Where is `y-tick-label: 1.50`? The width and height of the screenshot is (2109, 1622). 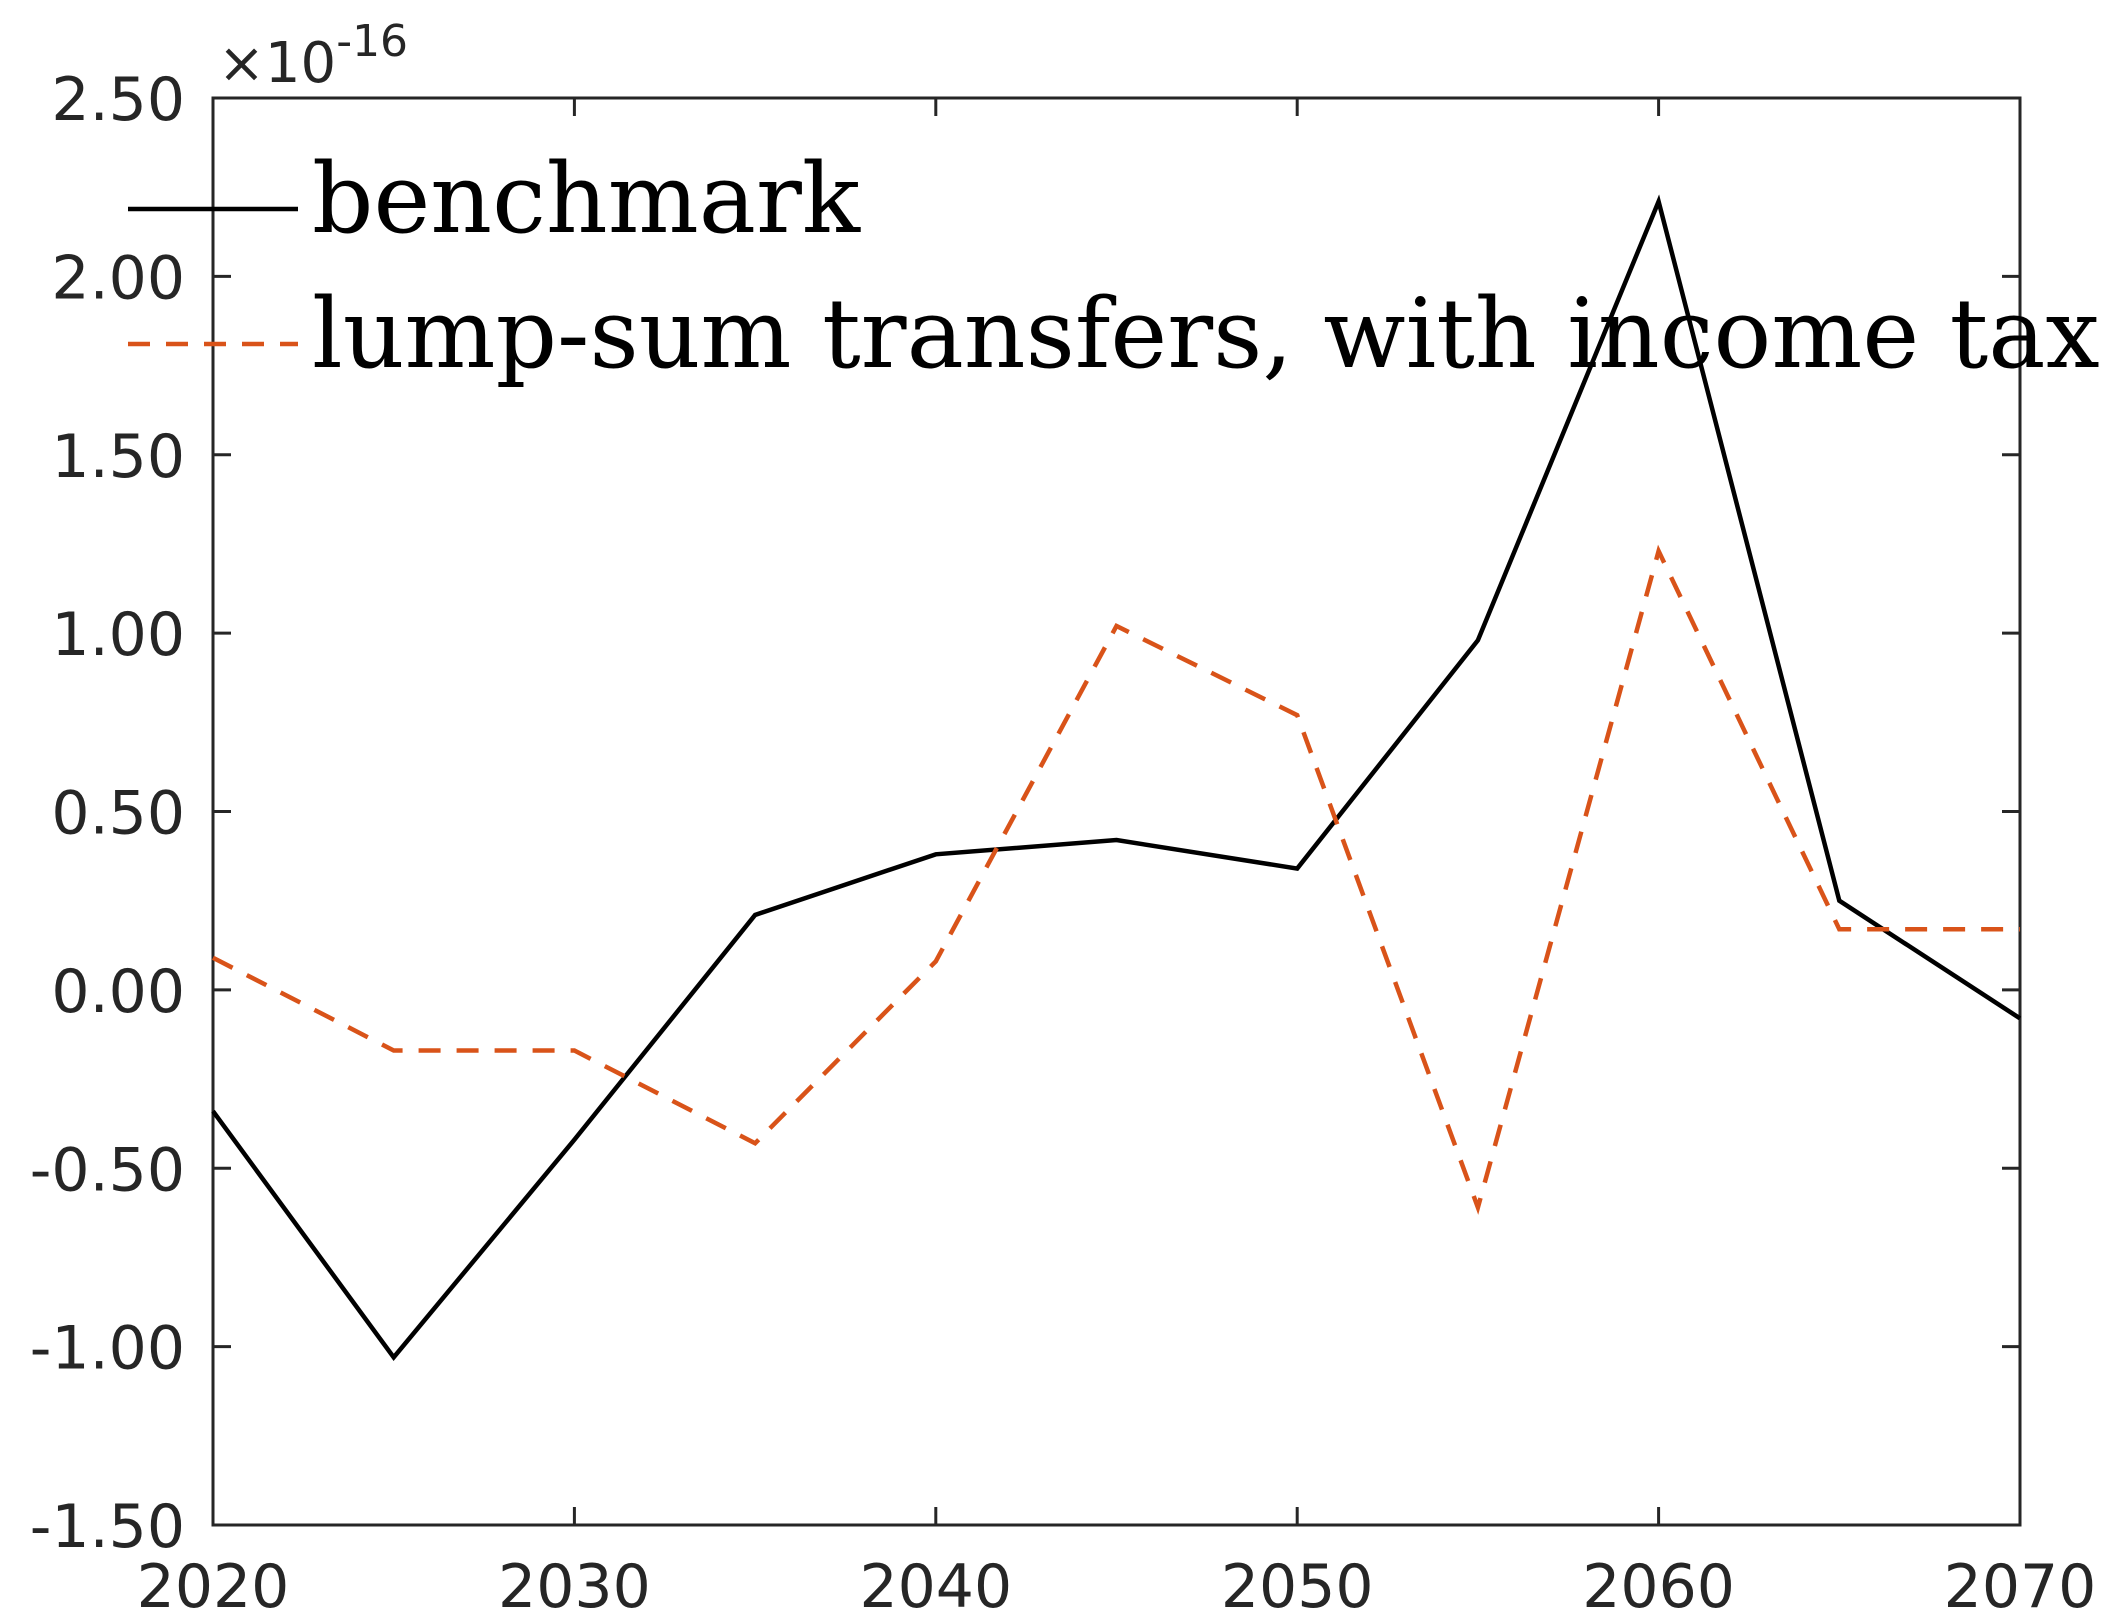
y-tick-label: 1.50 is located at coordinates (118, 457).